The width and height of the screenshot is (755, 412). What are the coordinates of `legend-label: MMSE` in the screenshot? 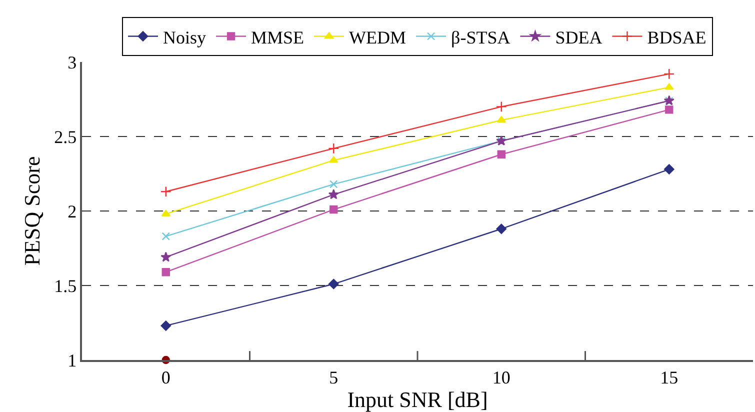 It's located at (277, 37).